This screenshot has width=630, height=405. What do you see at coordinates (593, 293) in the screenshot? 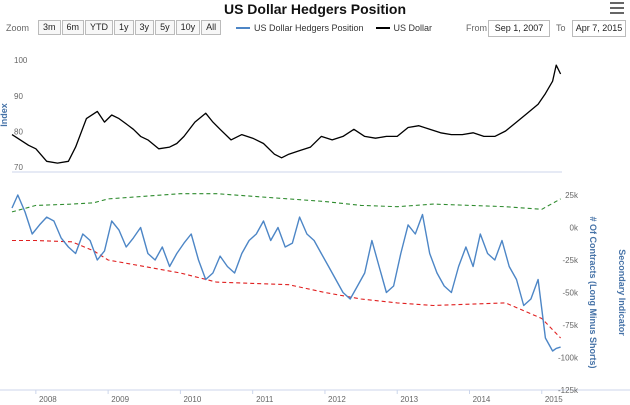
I see `lower-y-axis-title: # Of Contracts (Long Minus Shorts)` at bounding box center [593, 293].